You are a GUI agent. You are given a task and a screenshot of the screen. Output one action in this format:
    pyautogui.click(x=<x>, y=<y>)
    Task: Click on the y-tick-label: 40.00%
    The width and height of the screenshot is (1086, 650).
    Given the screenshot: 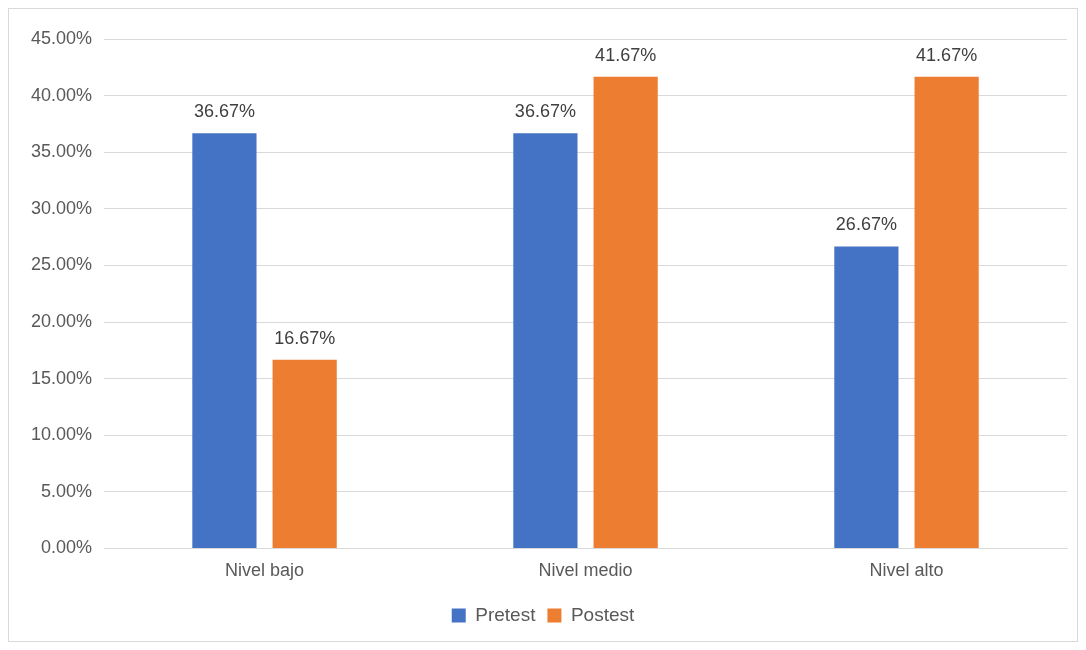 What is the action you would take?
    pyautogui.click(x=61, y=94)
    